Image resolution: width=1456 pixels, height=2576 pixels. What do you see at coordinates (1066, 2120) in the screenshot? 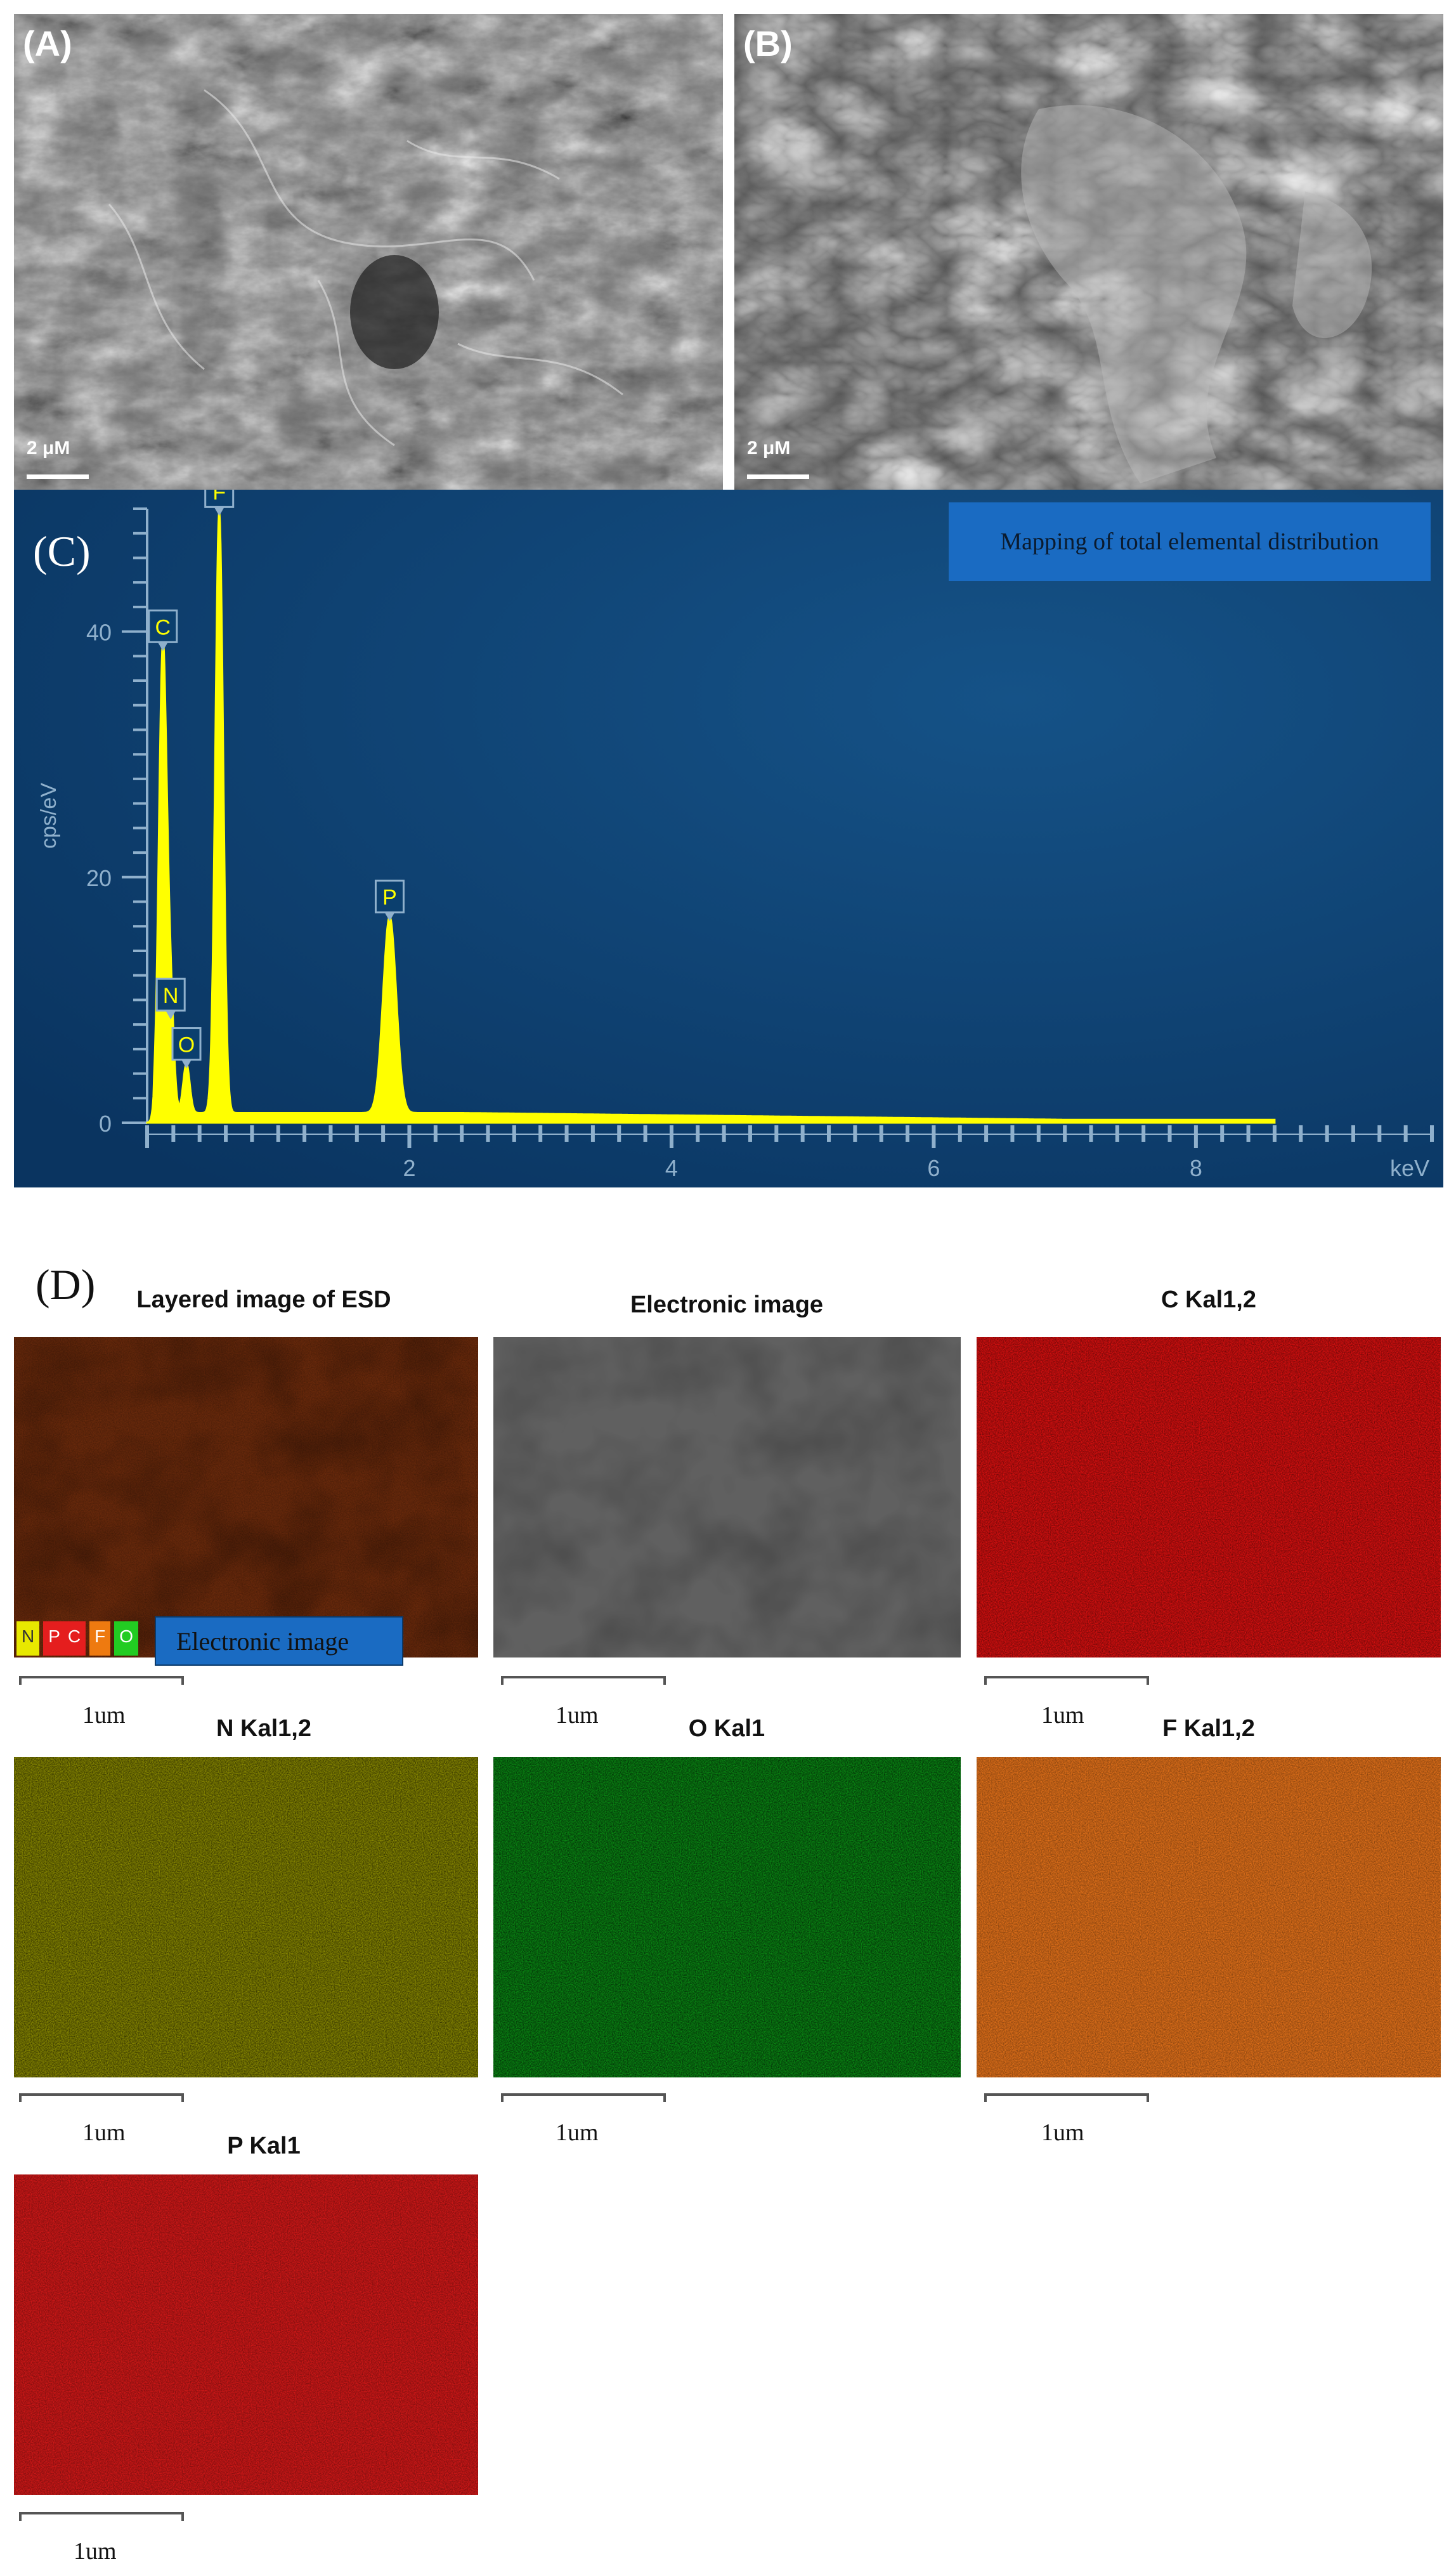
I see `scale-bar-f: 1um` at bounding box center [1066, 2120].